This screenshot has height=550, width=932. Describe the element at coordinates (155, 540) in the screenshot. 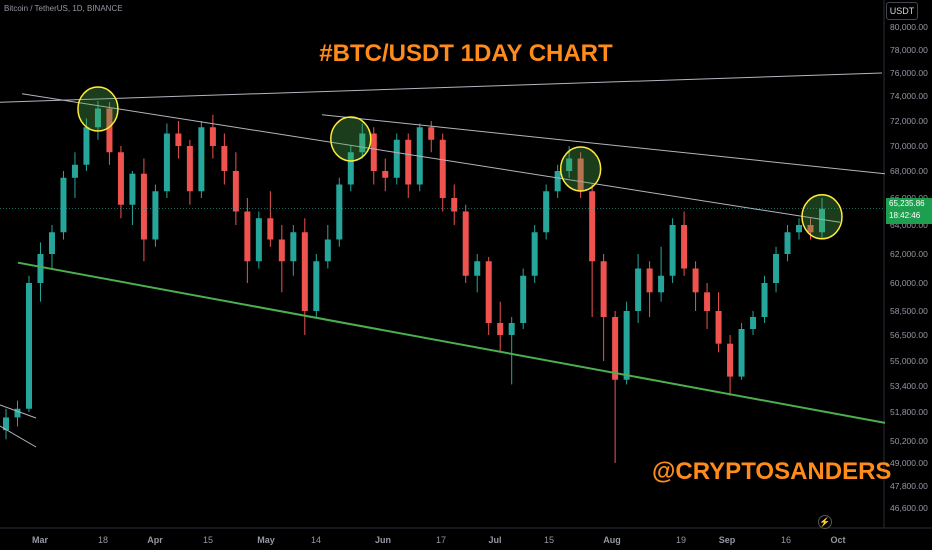

I see `x-tick-label: Apr` at that location.